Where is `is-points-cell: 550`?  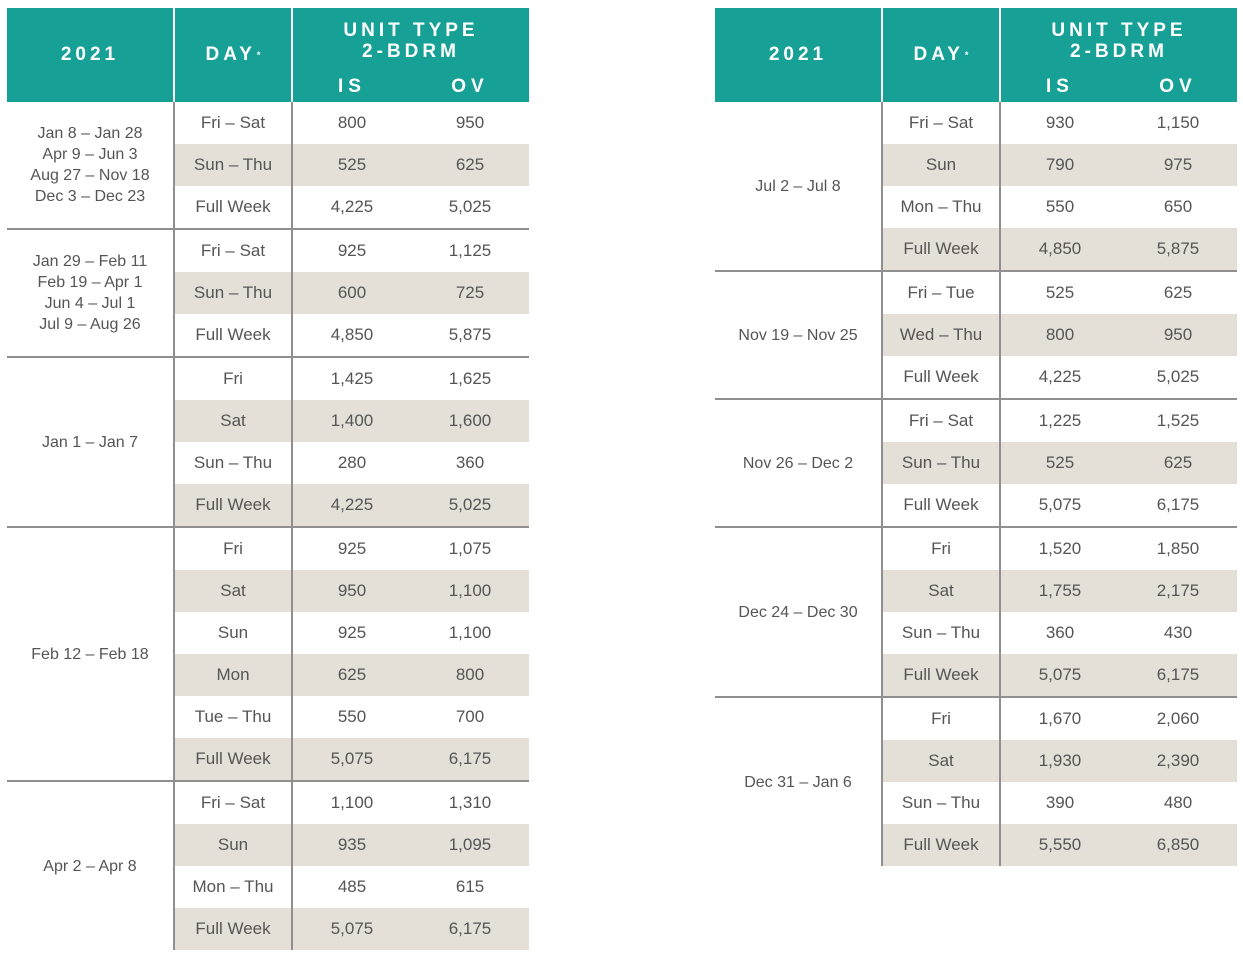 is-points-cell: 550 is located at coordinates (352, 716).